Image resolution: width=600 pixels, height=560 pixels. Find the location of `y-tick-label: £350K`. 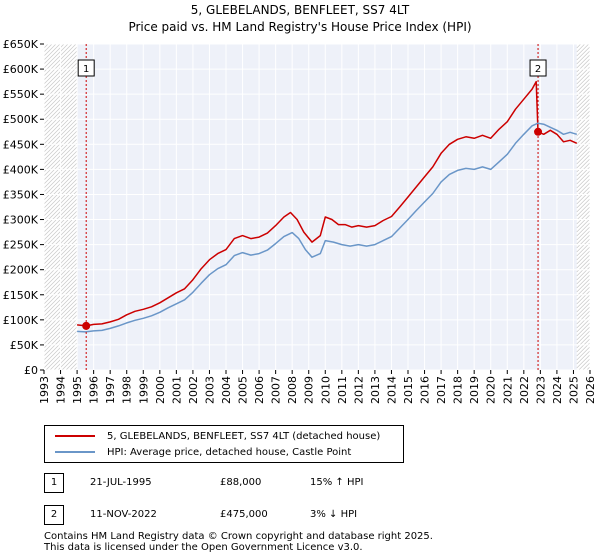

y-tick-label: £350K is located at coordinates (21, 194).